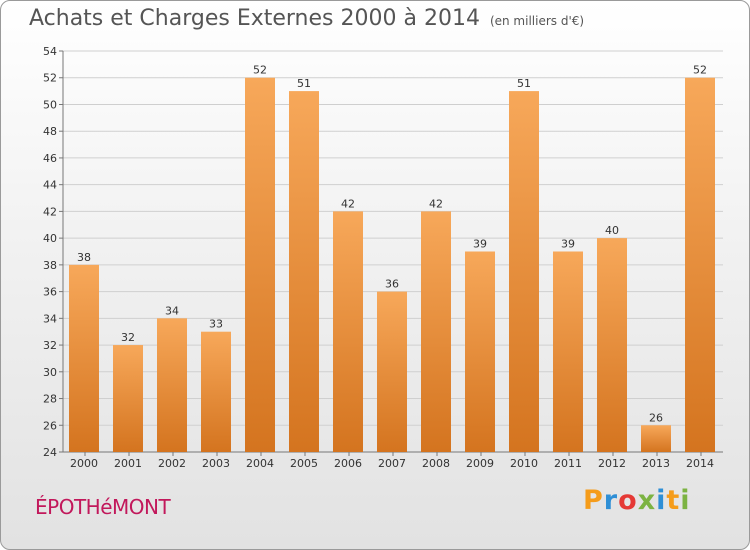  What do you see at coordinates (50, 265) in the screenshot?
I see `y-tick-label: 38` at bounding box center [50, 265].